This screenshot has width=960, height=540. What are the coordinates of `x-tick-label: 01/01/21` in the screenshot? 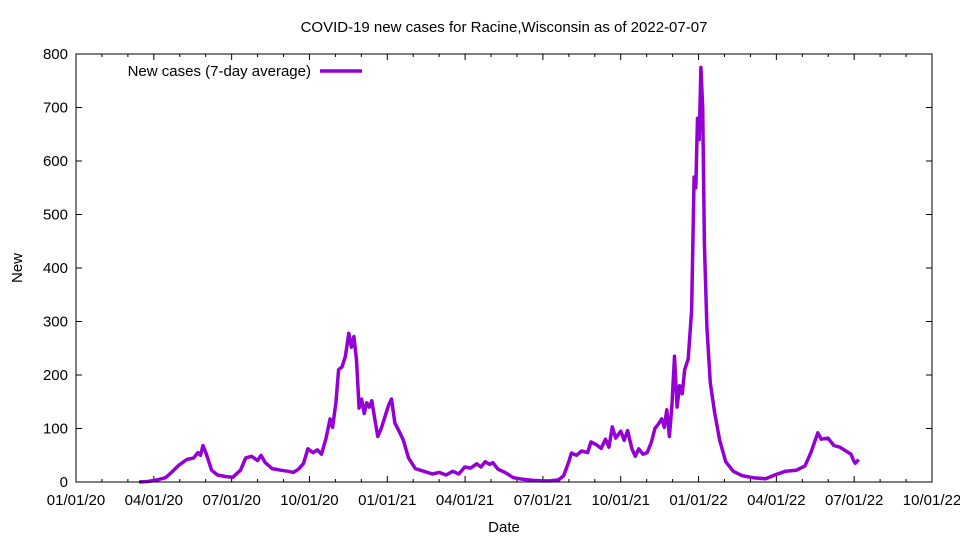 It's located at (387, 500).